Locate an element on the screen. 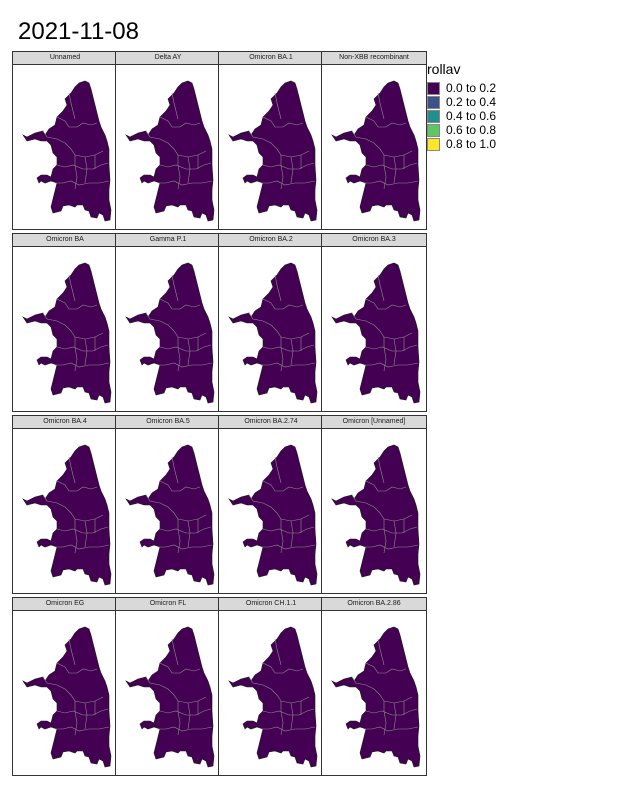 Image resolution: width=619 pixels, height=791 pixels. facet-panel: Omicron BA.2.74 is located at coordinates (271, 505).